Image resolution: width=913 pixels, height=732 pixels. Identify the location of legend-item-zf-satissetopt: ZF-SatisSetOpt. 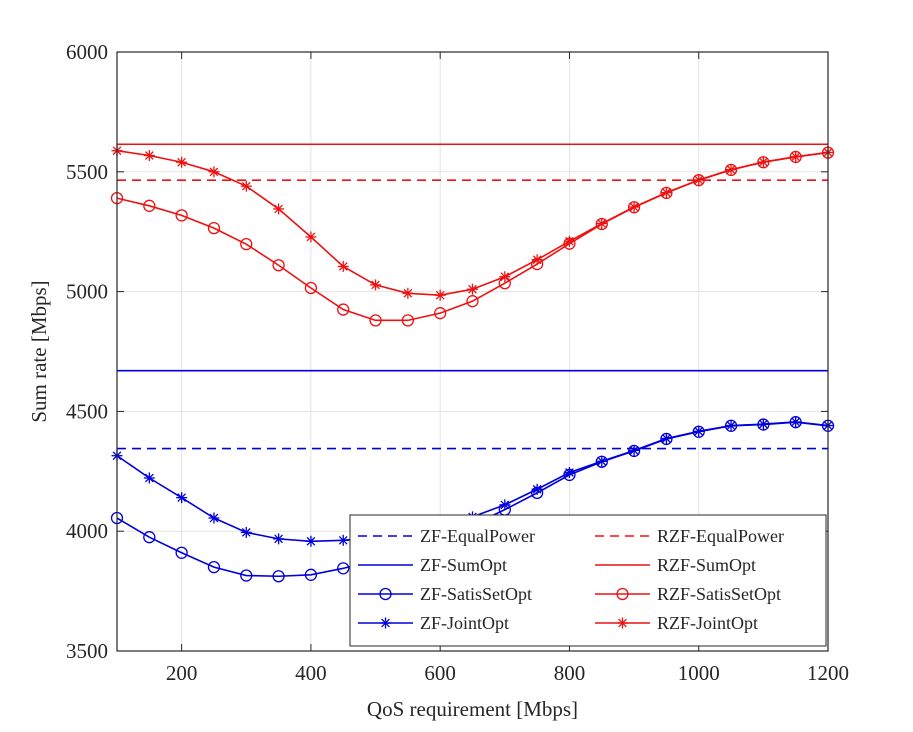
(445, 594).